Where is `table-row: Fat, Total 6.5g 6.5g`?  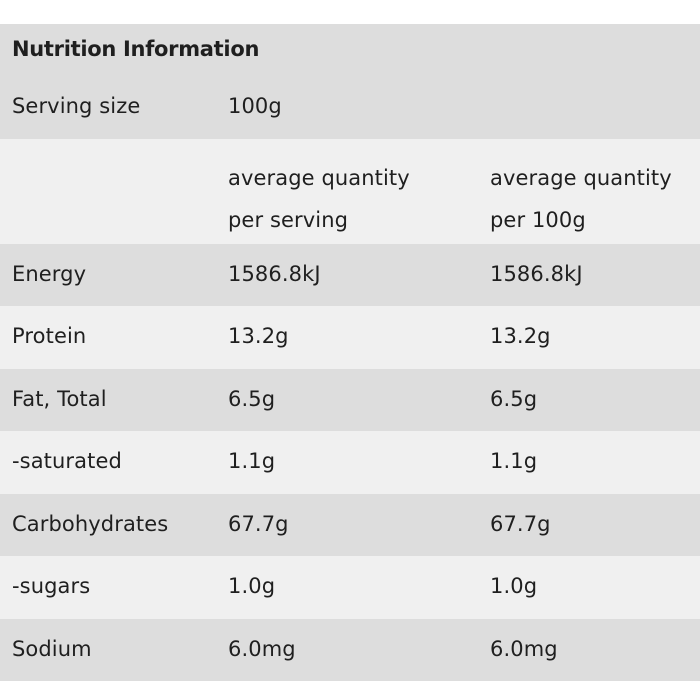
table-row: Fat, Total 6.5g 6.5g is located at coordinates (350, 399).